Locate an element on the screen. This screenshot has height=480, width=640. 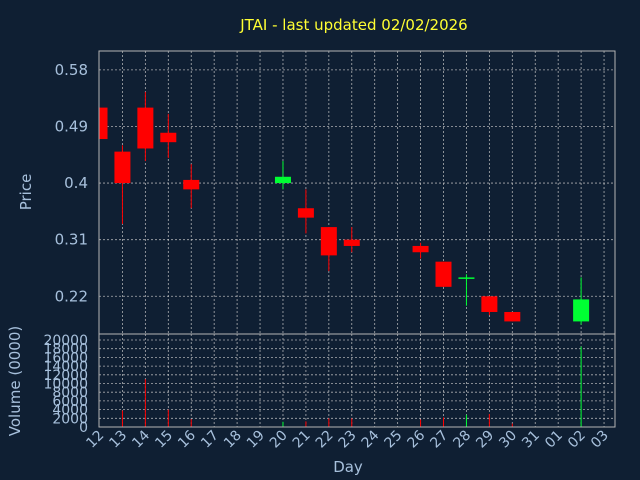
x-tick-label: 21 is located at coordinates (302, 440).